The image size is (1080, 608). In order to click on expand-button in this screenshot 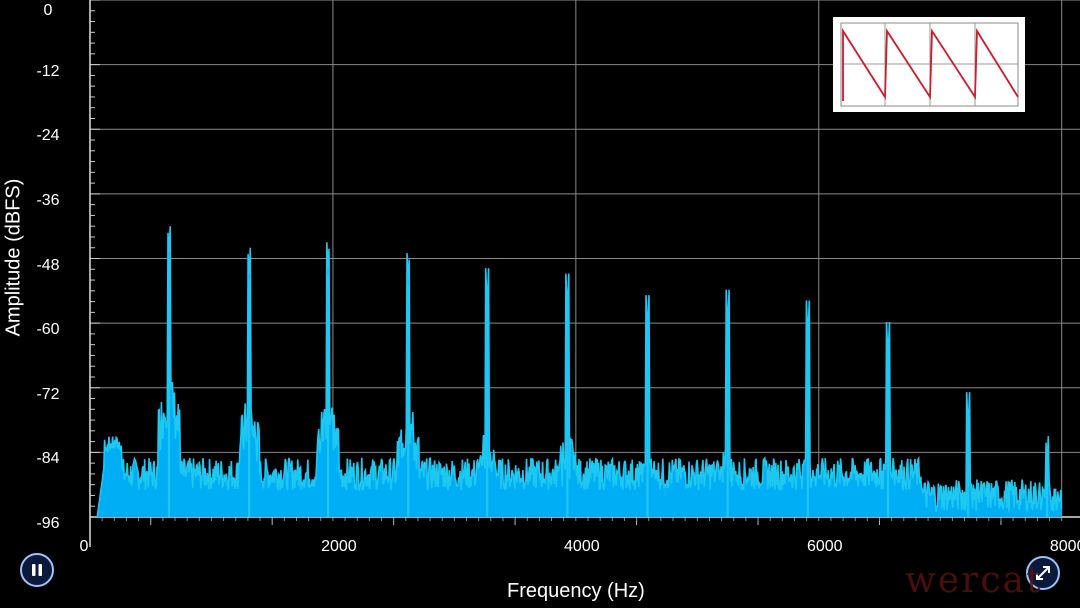, I will do `click(1043, 573)`.